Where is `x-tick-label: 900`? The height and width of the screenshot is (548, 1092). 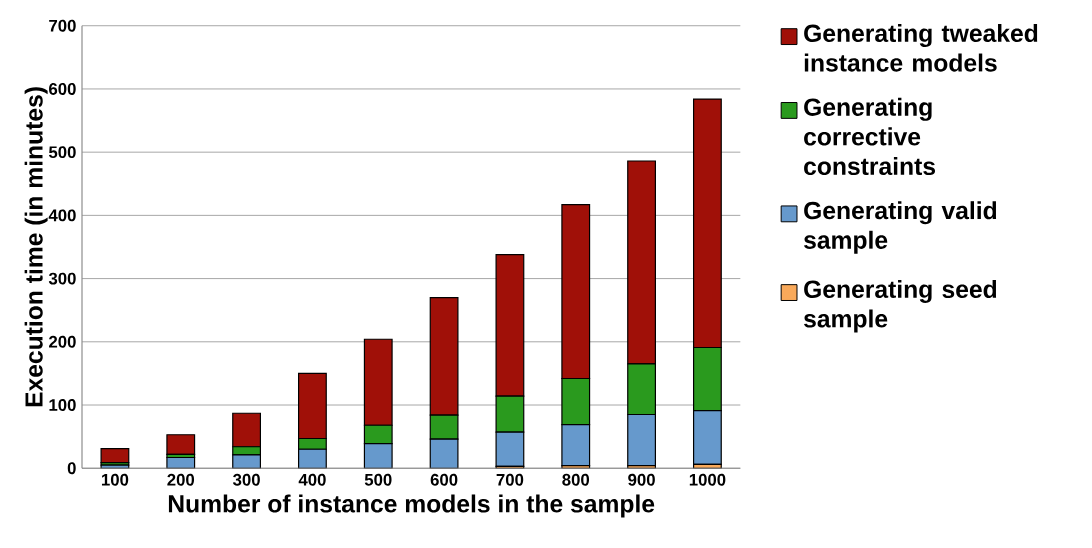
x-tick-label: 900 is located at coordinates (641, 479).